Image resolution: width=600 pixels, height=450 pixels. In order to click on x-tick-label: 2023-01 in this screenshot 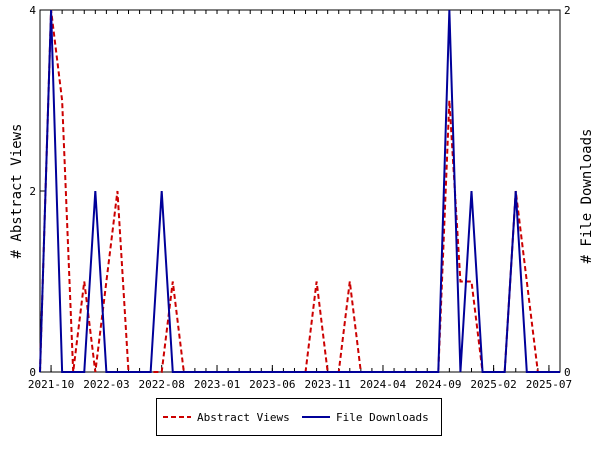, I will do `click(217, 384)`.